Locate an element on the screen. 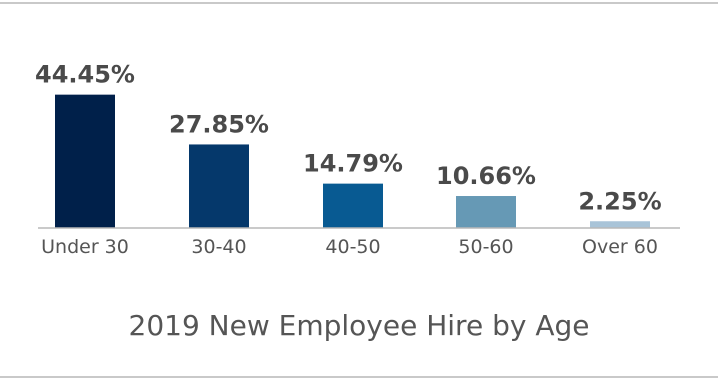 This screenshot has width=718, height=381. top-divider is located at coordinates (359, 3).